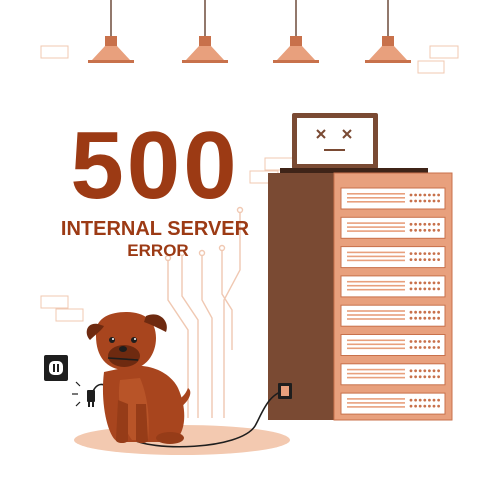 The height and width of the screenshot is (500, 500). I want to click on power-plug-icon, so click(285, 391).